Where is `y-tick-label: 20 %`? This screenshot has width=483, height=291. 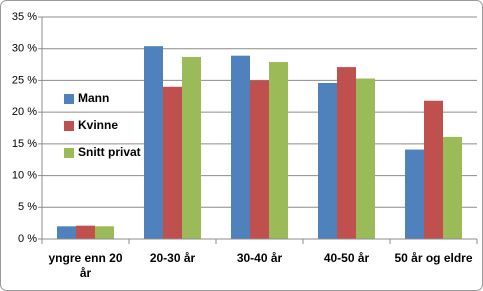 y-tick-label: 20 % is located at coordinates (24, 112).